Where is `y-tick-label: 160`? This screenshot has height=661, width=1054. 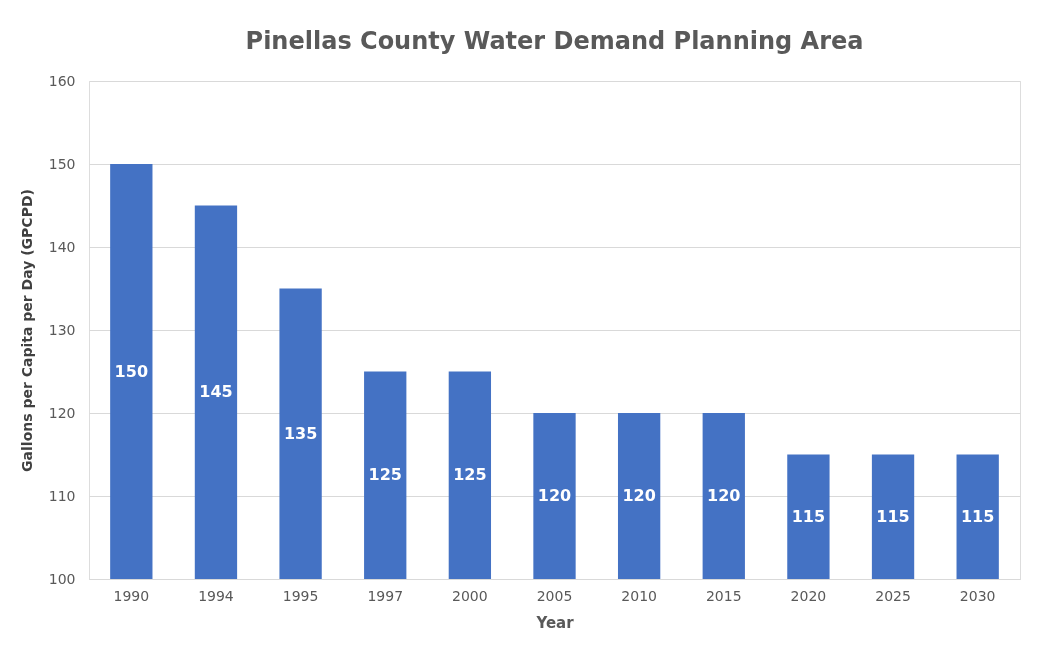
y-tick-label: 160 is located at coordinates (62, 80).